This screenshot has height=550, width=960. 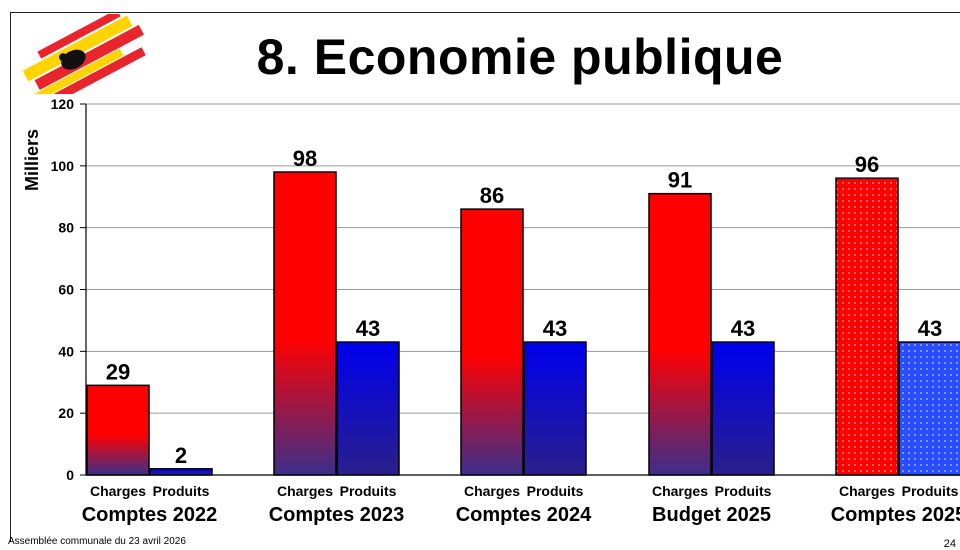 What do you see at coordinates (63, 104) in the screenshot?
I see `y-tick-label: 120` at bounding box center [63, 104].